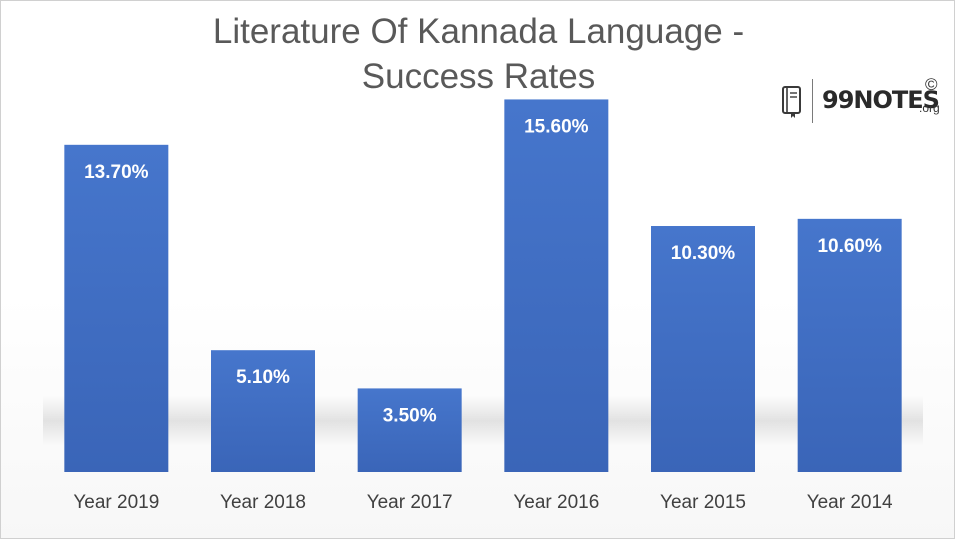 This screenshot has height=539, width=955. Describe the element at coordinates (812, 101) in the screenshot. I see `logo-divider` at that location.